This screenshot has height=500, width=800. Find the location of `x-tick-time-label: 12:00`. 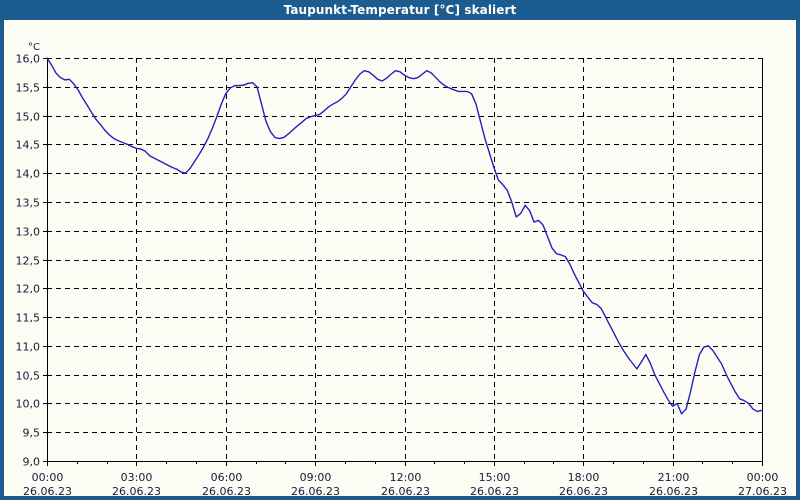

x-tick-time-label: 12:00 is located at coordinates (406, 477).